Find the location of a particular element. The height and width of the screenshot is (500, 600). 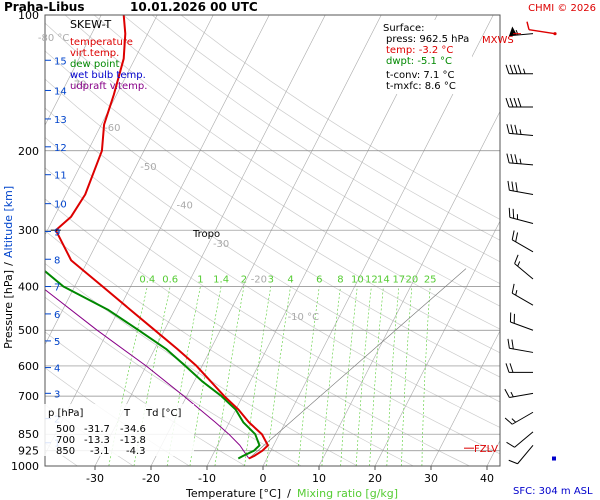

table-cell: -13.8 is located at coordinates (133, 440).